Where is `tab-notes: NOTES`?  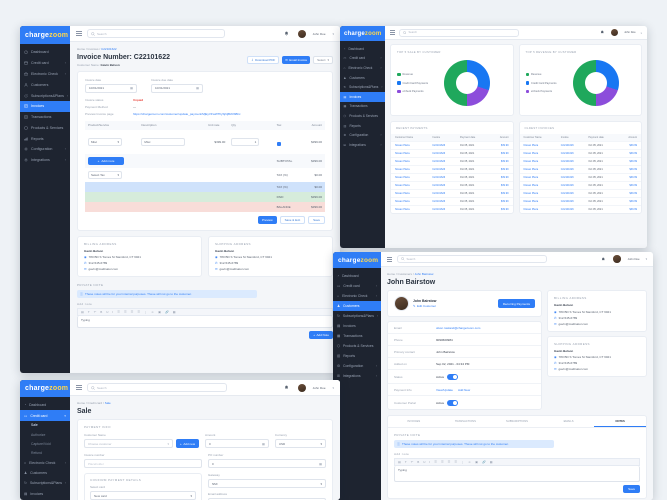 tab-notes: NOTES is located at coordinates (620, 421).